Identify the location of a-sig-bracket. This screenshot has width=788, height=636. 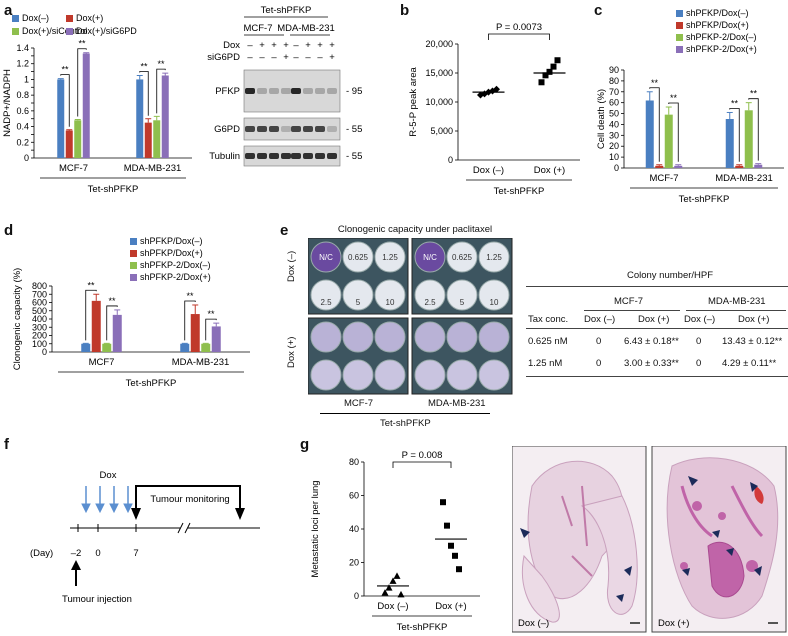
(82, 82).